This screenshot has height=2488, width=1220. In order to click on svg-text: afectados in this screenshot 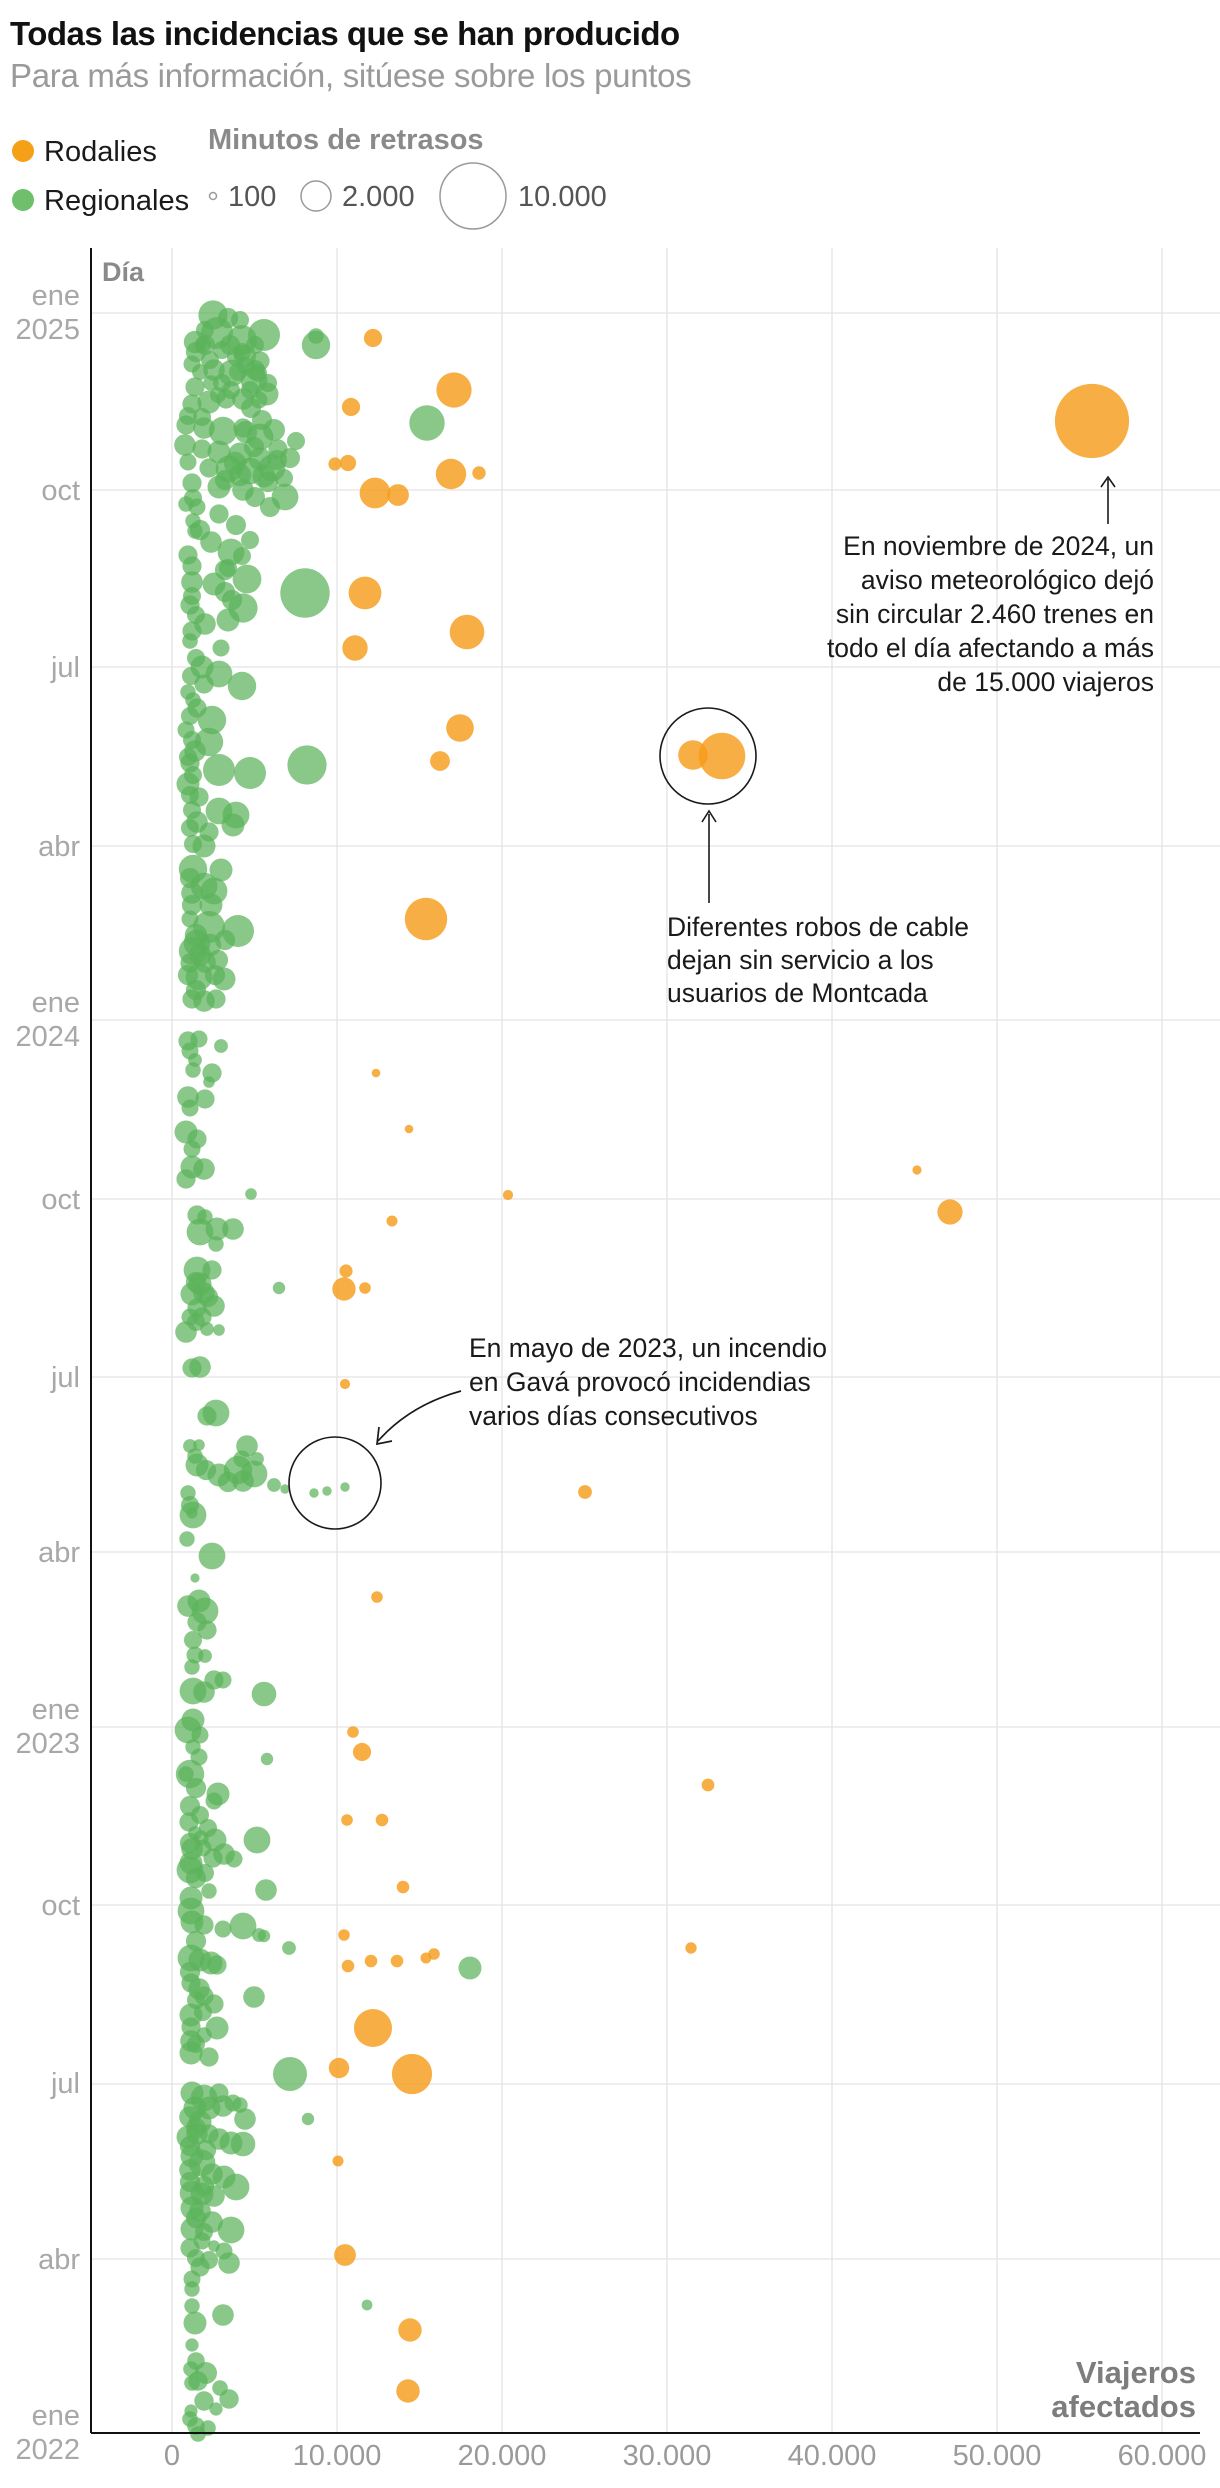, I will do `click(1123, 2406)`.